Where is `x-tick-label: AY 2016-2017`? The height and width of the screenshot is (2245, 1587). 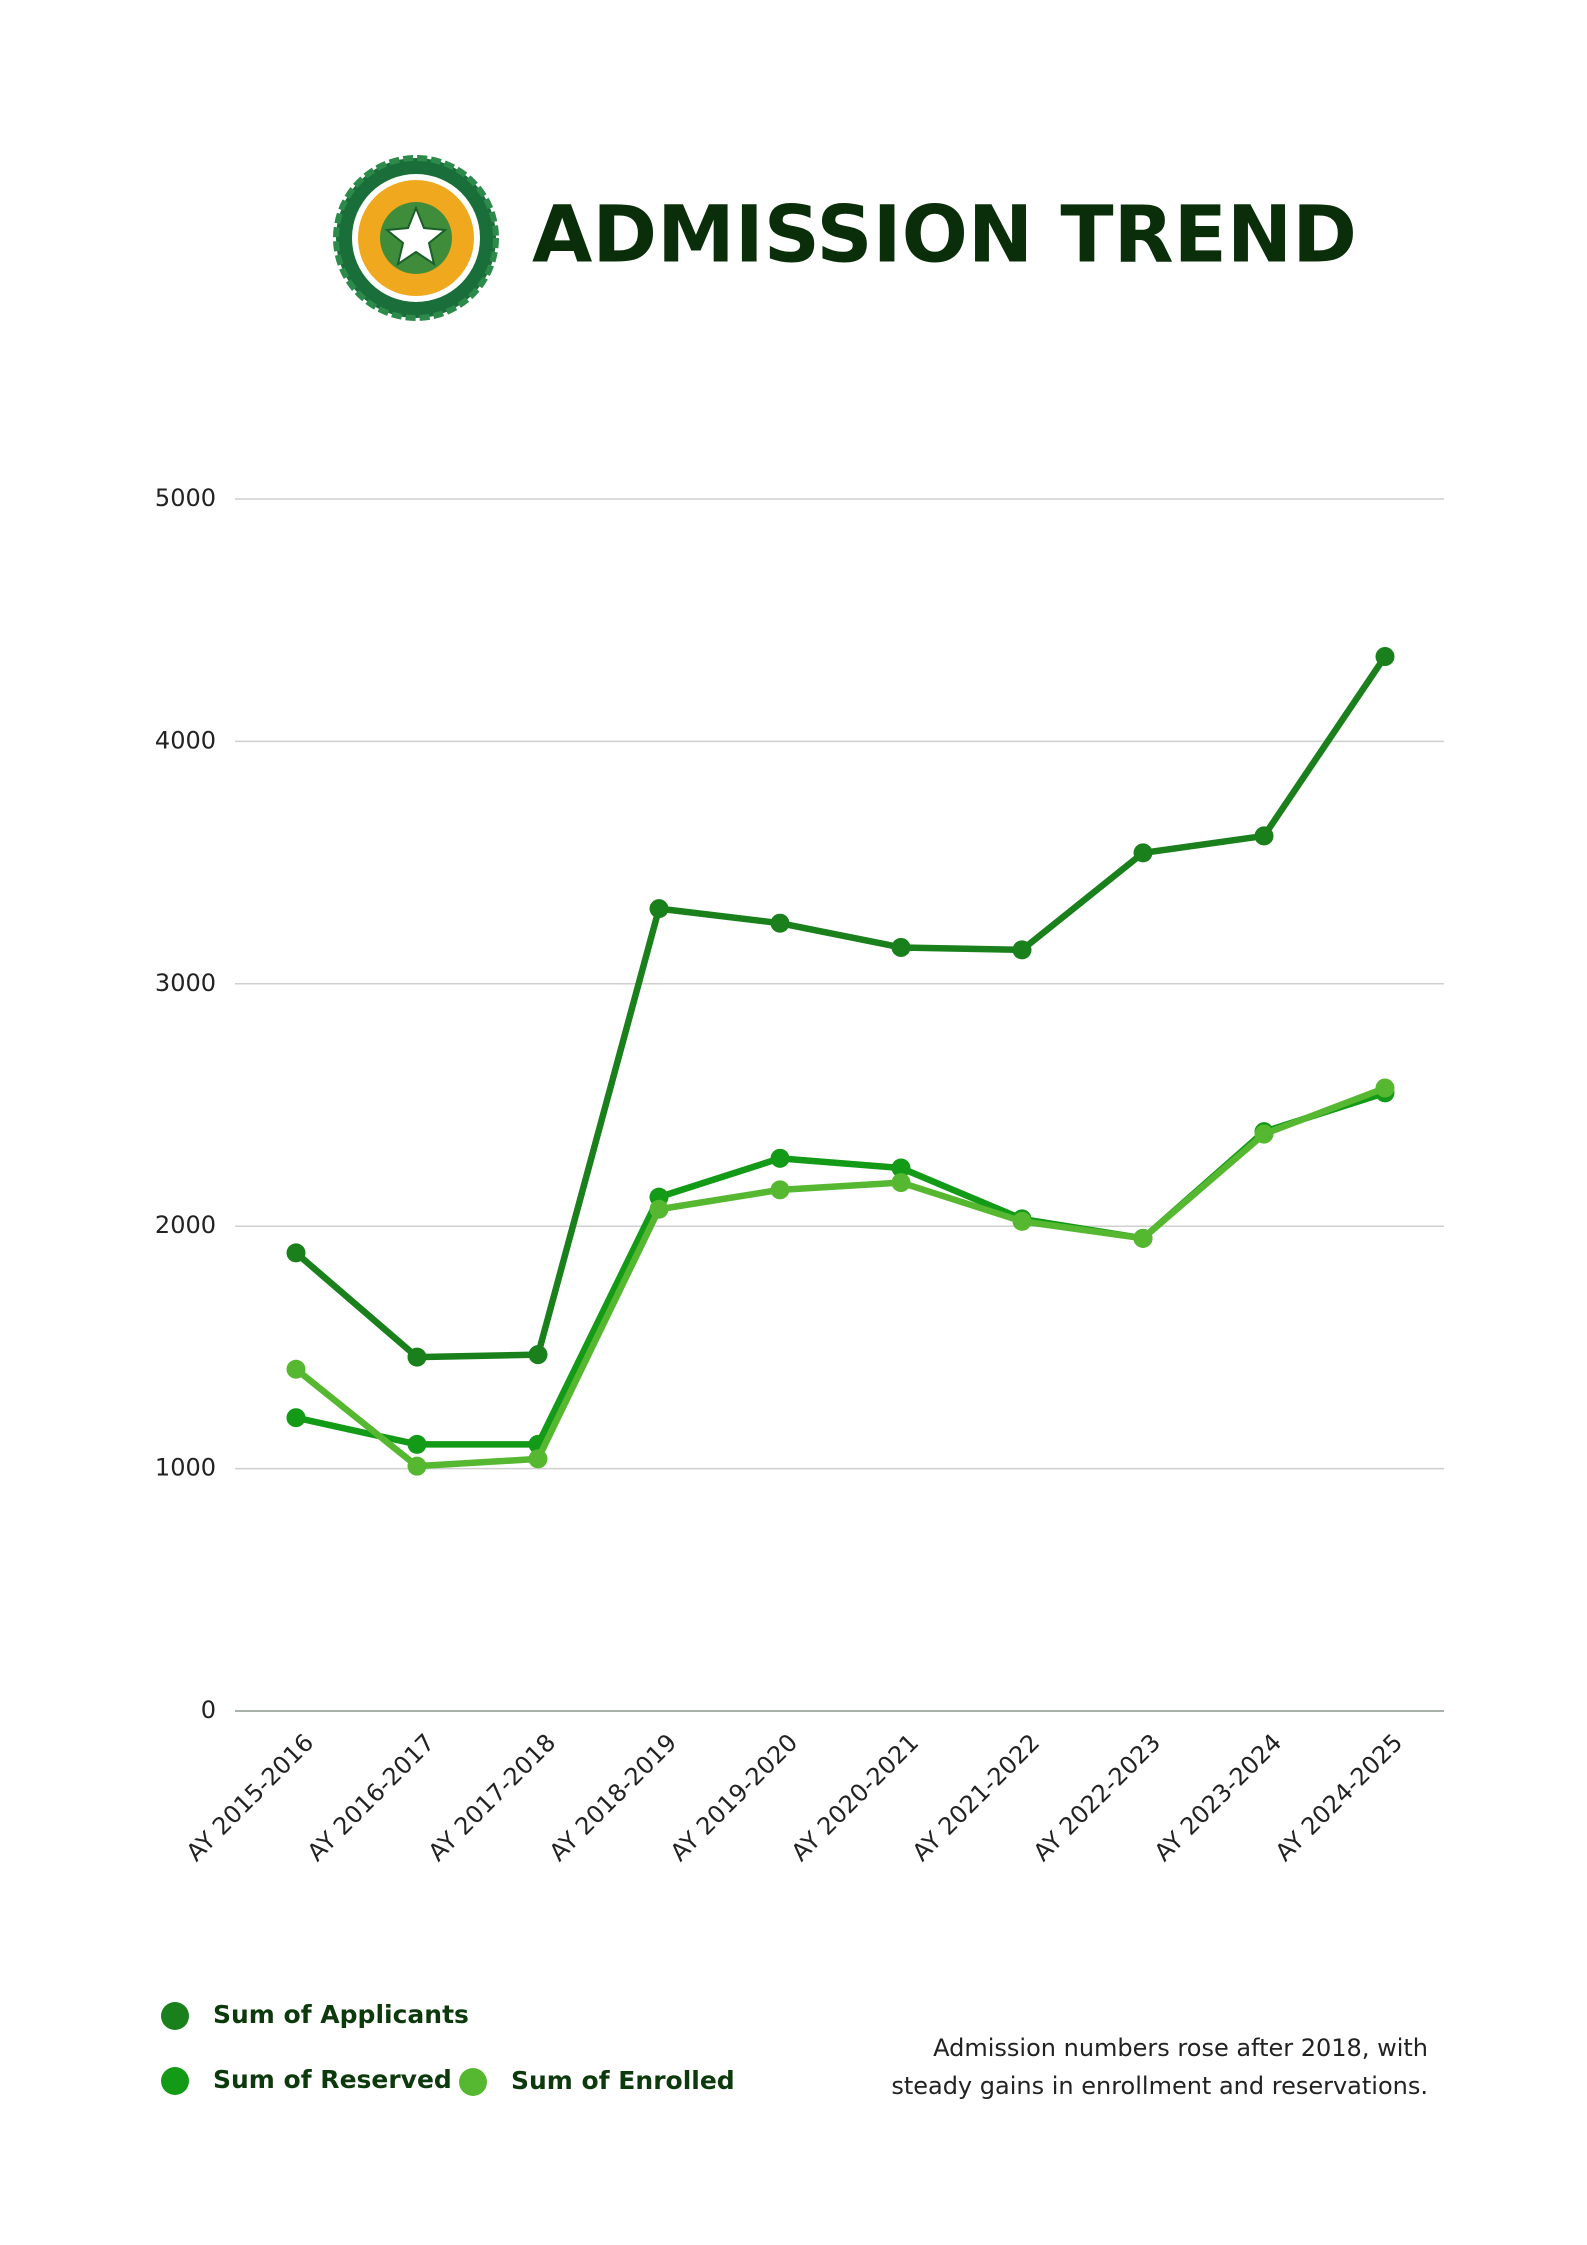
x-tick-label: AY 2016-2017 is located at coordinates (371, 1797).